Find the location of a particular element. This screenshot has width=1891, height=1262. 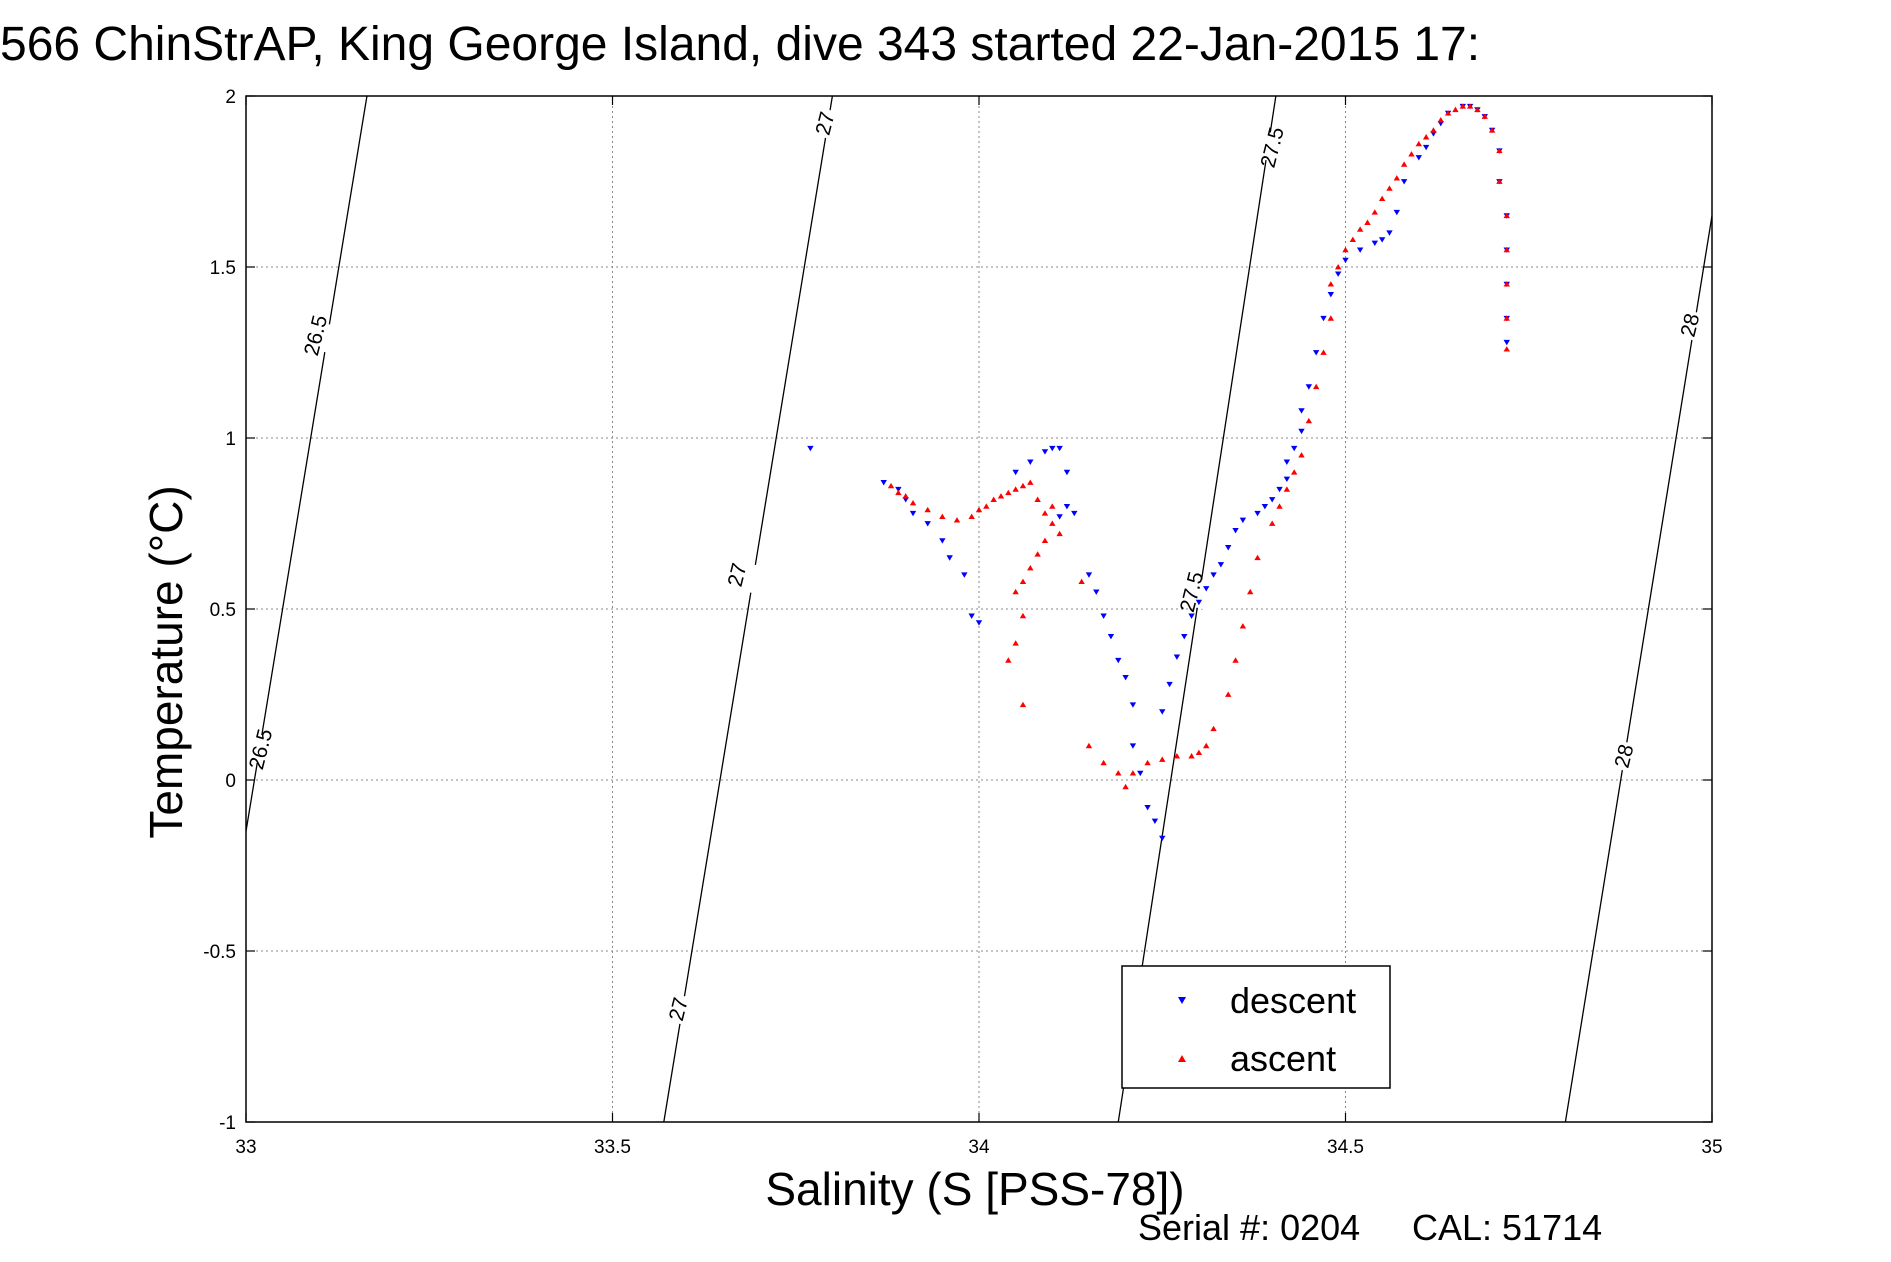

legend-ascent-label: ascent is located at coordinates (1283, 1058).